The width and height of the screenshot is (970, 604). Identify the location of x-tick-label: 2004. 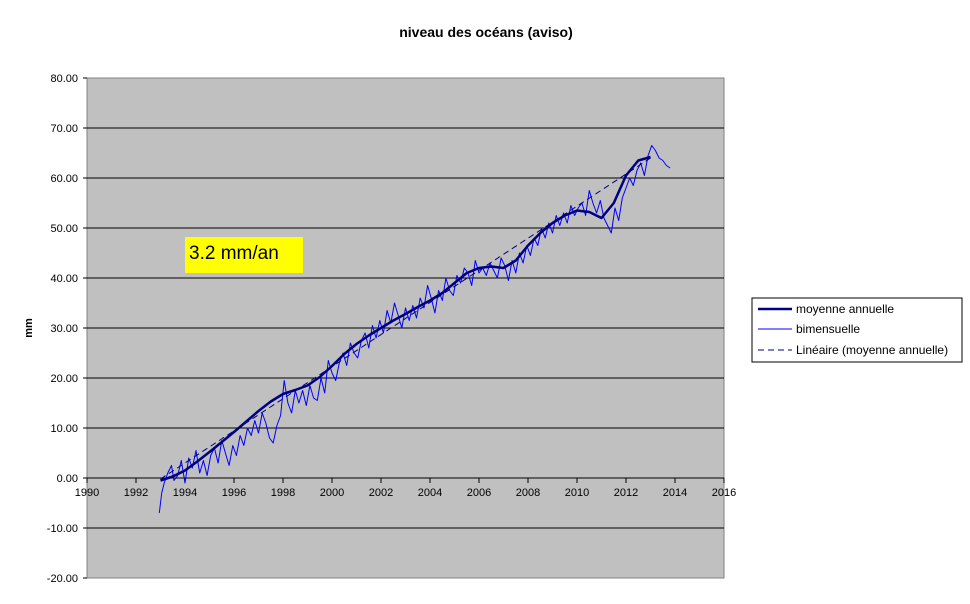
(430, 493).